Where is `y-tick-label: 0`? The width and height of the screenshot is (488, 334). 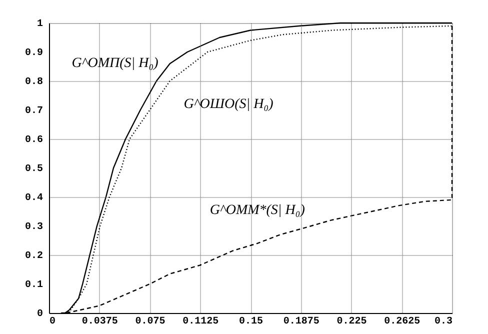
y-tick-label: 0 is located at coordinates (39, 314).